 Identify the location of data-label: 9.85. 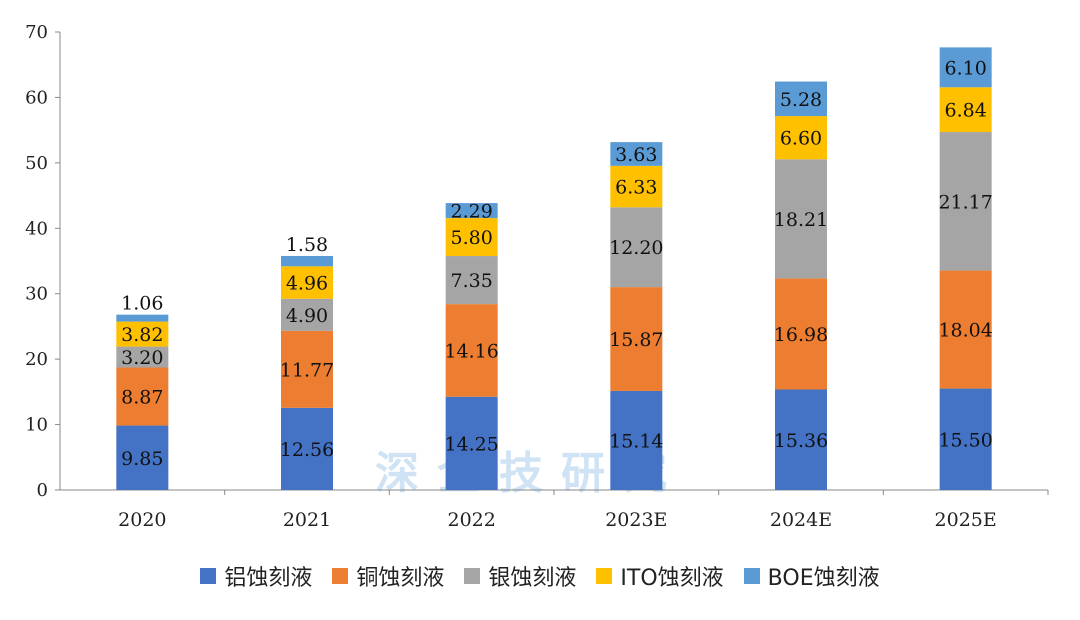
(142, 459).